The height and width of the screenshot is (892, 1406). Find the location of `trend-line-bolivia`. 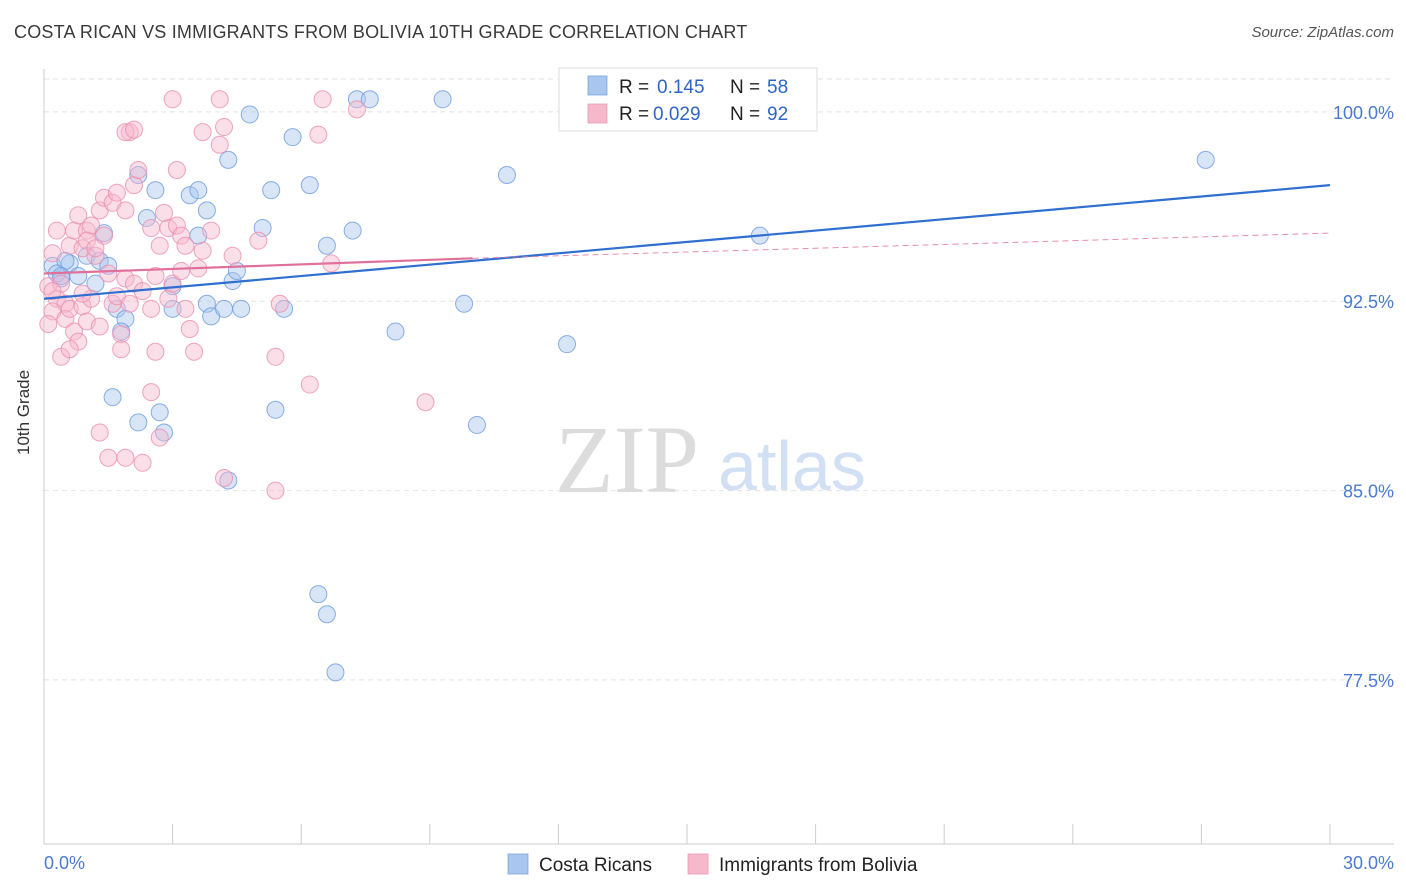

trend-line-bolivia is located at coordinates (258, 266).